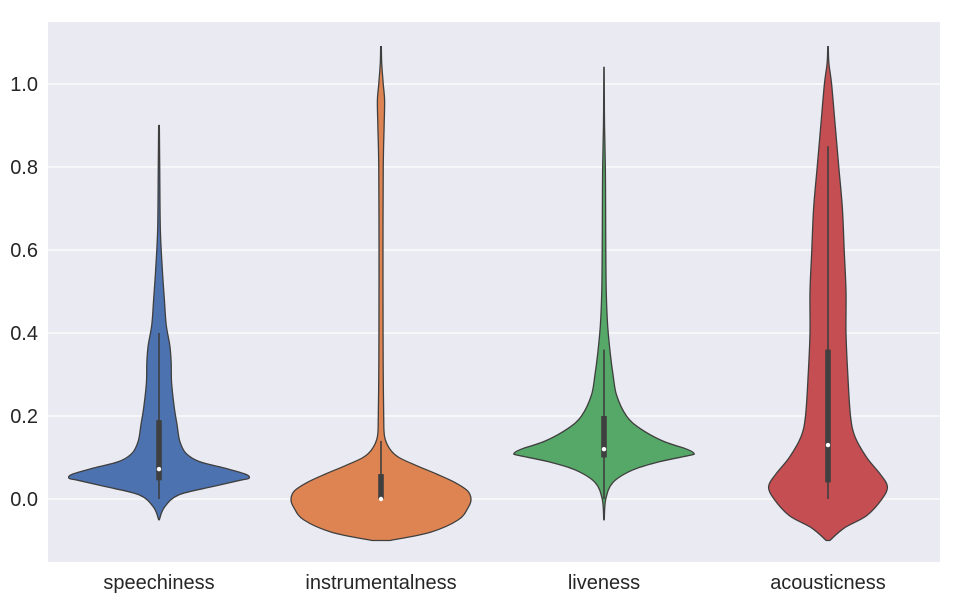  Describe the element at coordinates (24, 85) in the screenshot. I see `y-tick-label: 1.0` at that location.